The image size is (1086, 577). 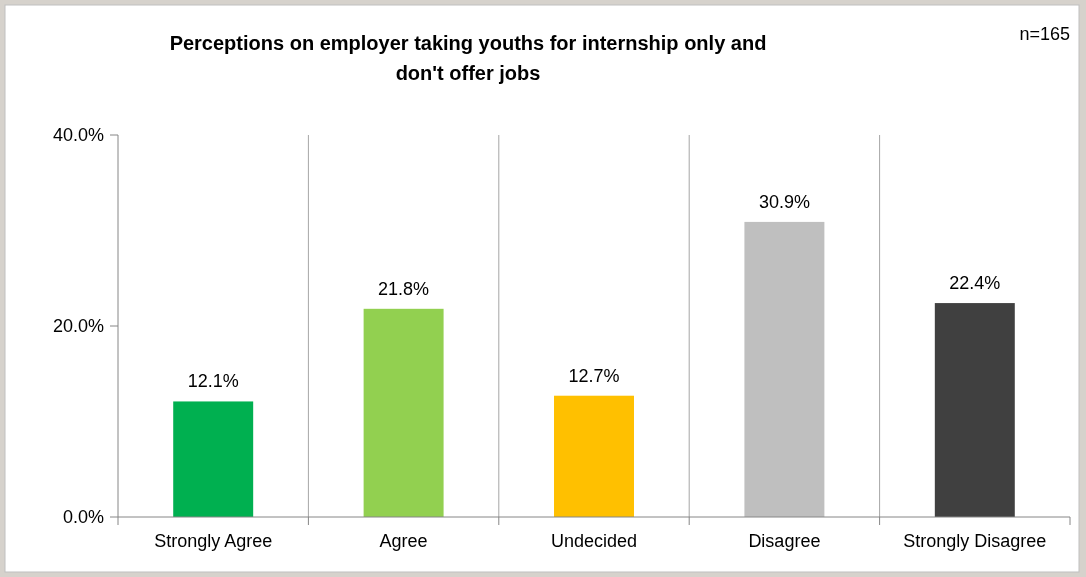 I want to click on data-label: 12.1%, so click(x=213, y=381).